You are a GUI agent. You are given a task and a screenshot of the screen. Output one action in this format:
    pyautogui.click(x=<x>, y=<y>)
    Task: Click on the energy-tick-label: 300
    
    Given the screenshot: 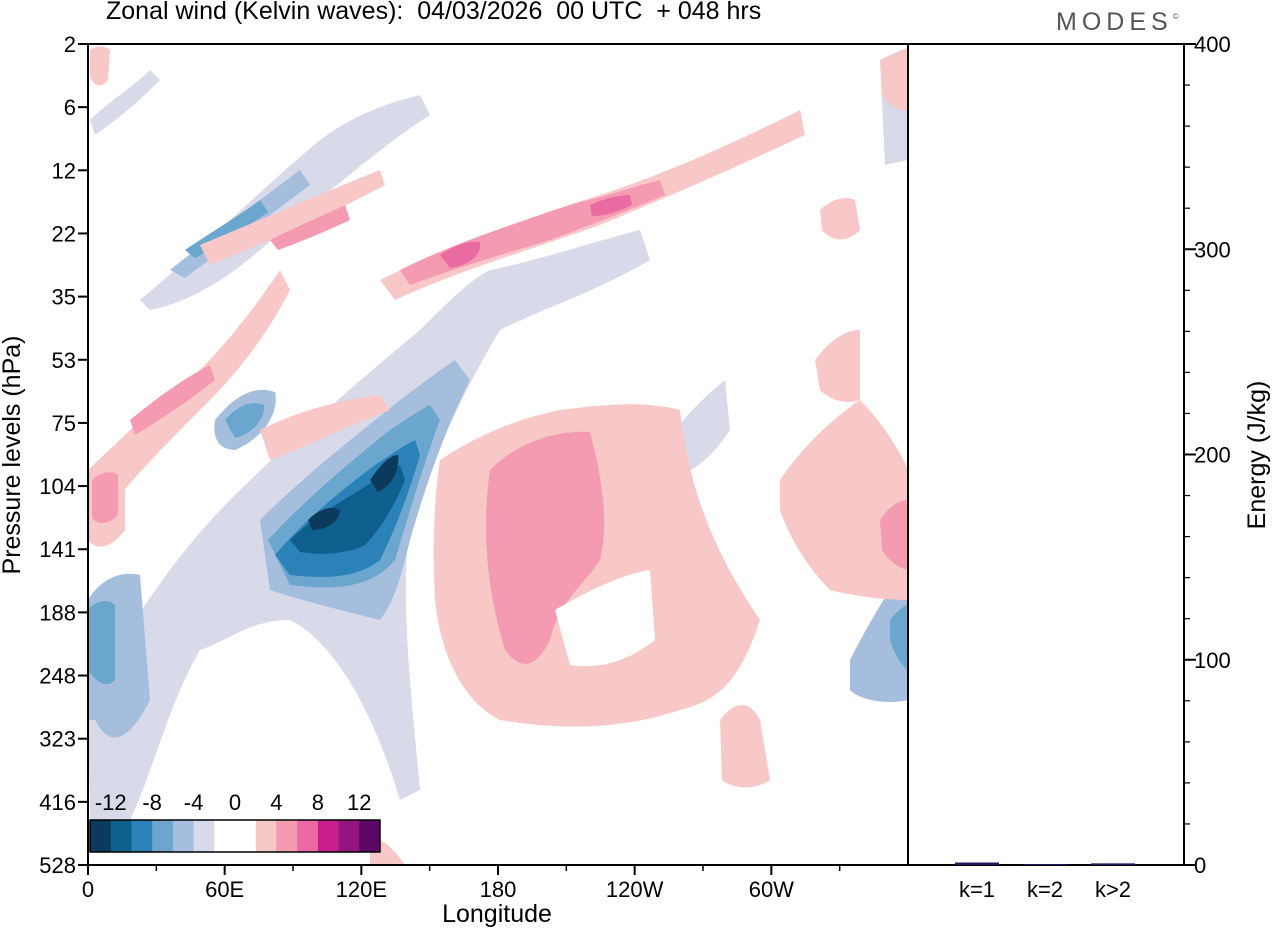 What is the action you would take?
    pyautogui.click(x=1212, y=249)
    